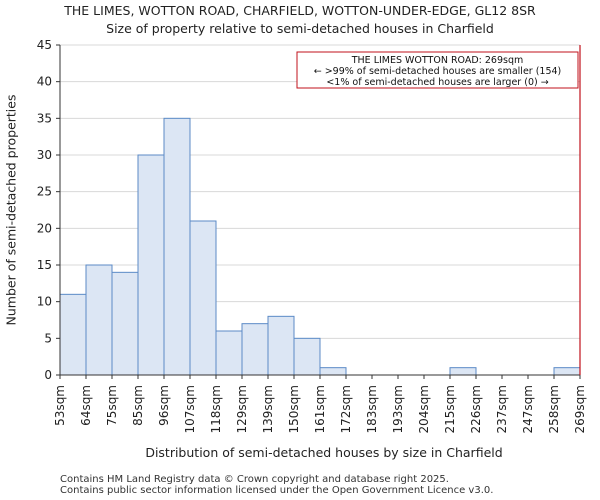  Describe the element at coordinates (372, 409) in the screenshot. I see `x-tick-label: 183sqm` at that location.